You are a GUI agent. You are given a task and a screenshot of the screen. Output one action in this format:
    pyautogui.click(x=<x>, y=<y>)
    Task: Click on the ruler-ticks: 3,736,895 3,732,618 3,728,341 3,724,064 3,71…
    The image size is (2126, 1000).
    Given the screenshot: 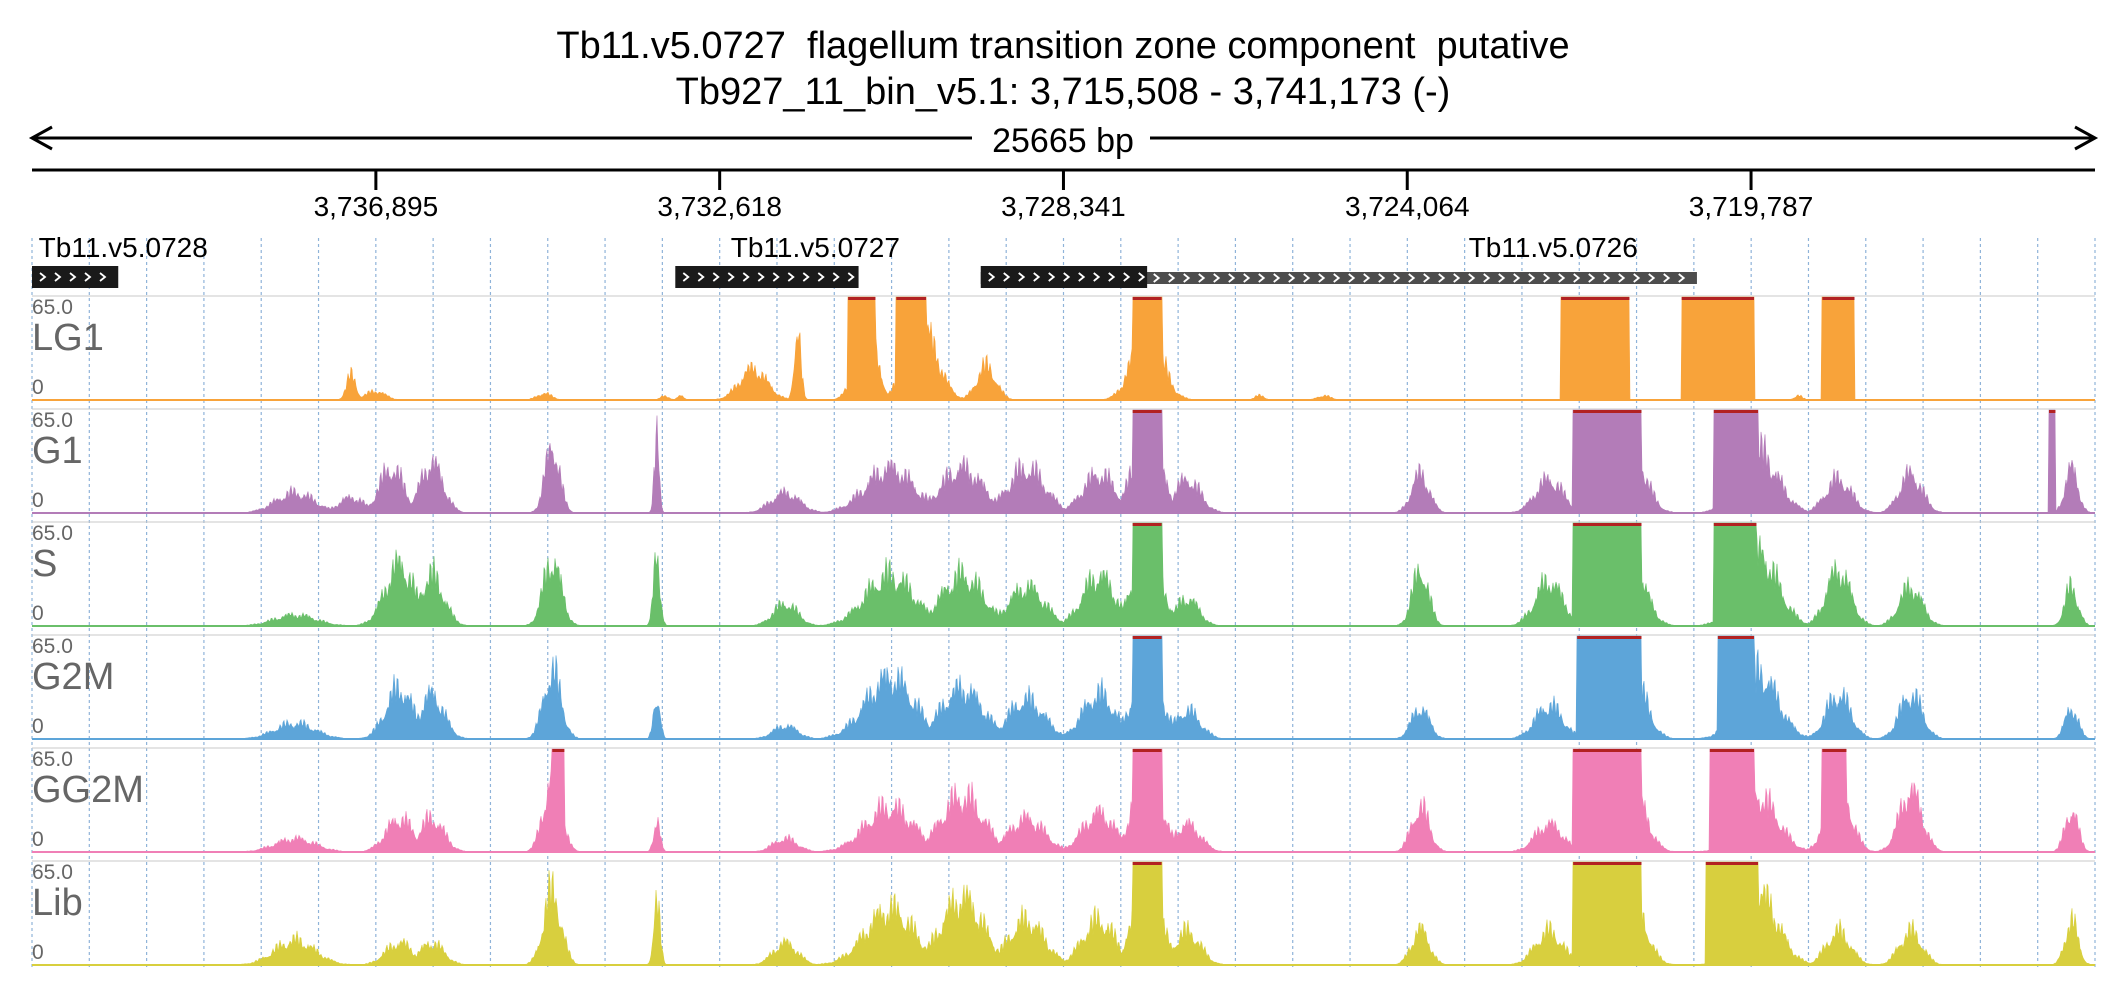 What is the action you would take?
    pyautogui.click(x=1064, y=196)
    